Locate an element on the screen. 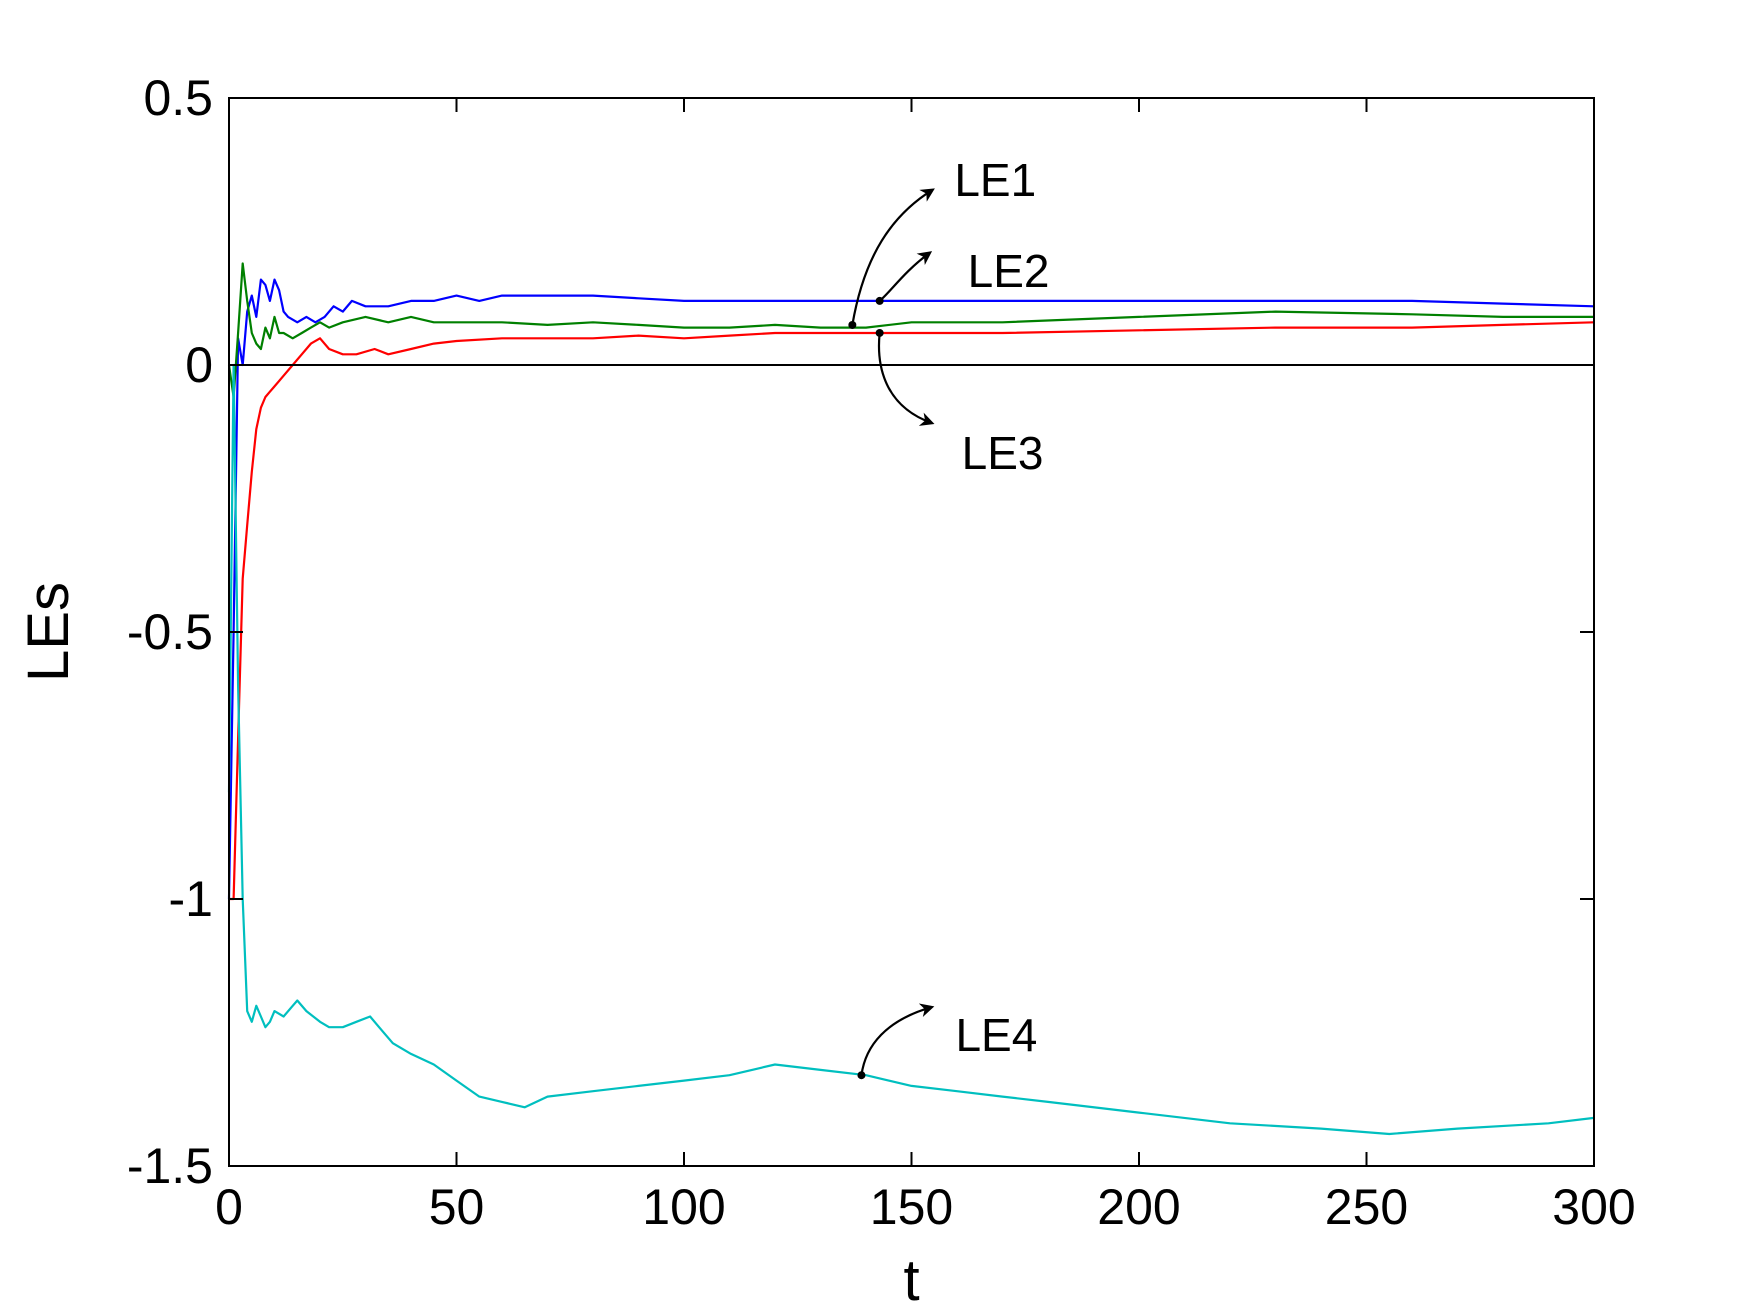 Image resolution: width=1746 pixels, height=1313 pixels. x-tick-label: 200 is located at coordinates (1138, 1207).